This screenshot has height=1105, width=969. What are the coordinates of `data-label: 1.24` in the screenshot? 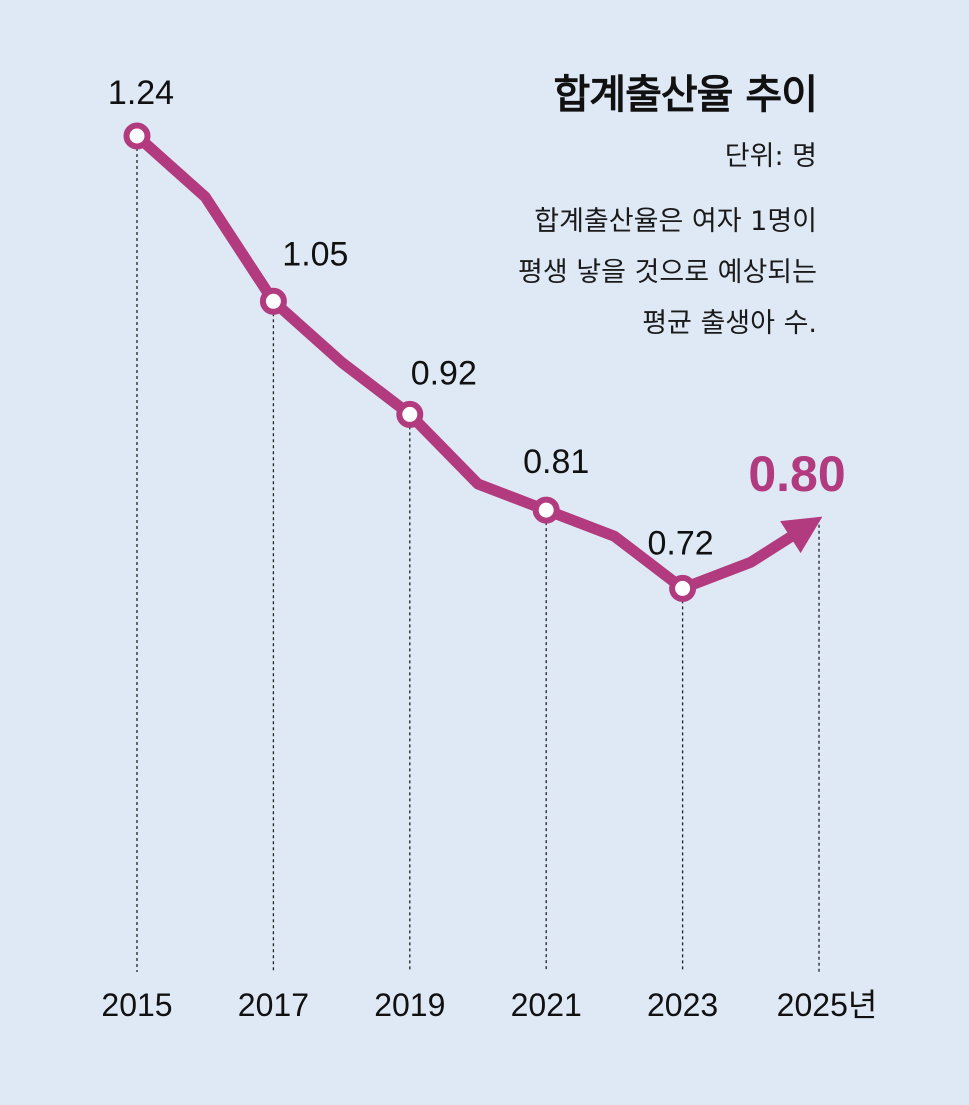 It's located at (141, 93).